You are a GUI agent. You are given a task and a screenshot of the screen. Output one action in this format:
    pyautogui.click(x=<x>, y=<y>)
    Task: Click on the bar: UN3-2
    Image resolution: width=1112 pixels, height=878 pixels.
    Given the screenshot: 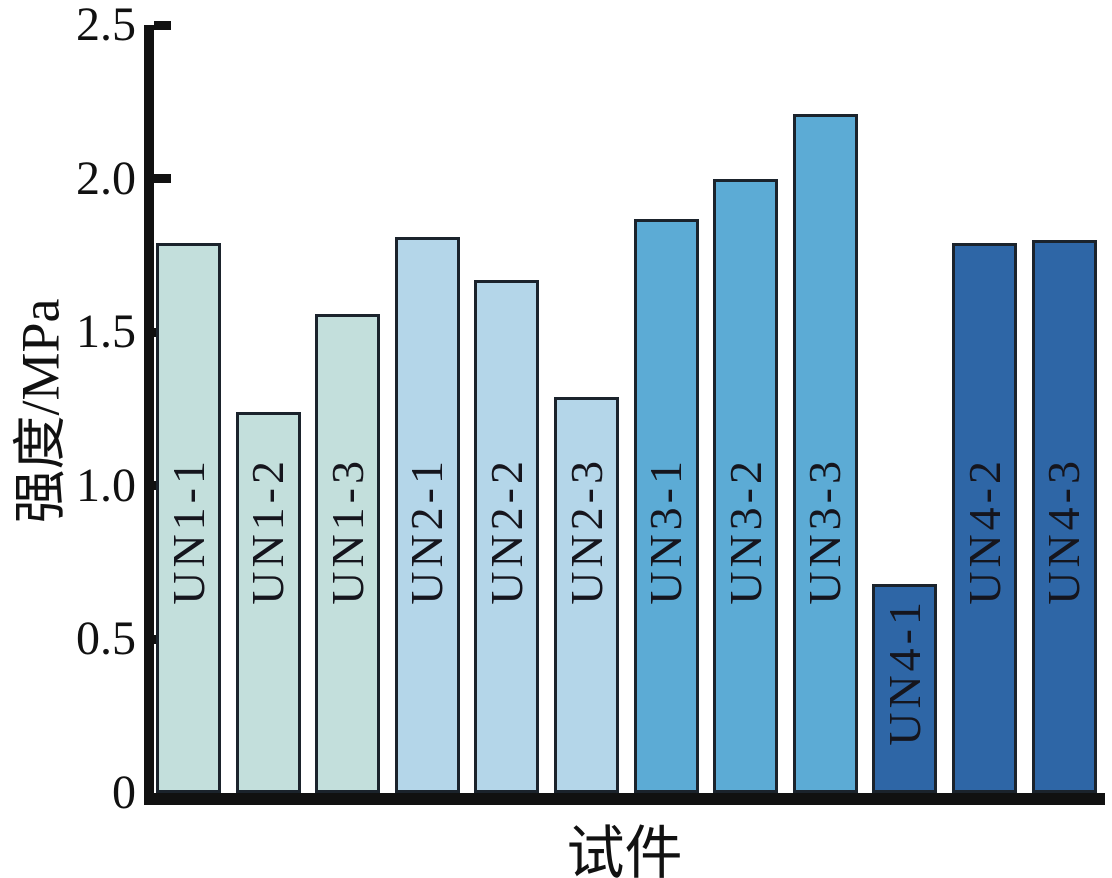 What is the action you would take?
    pyautogui.click(x=746, y=485)
    